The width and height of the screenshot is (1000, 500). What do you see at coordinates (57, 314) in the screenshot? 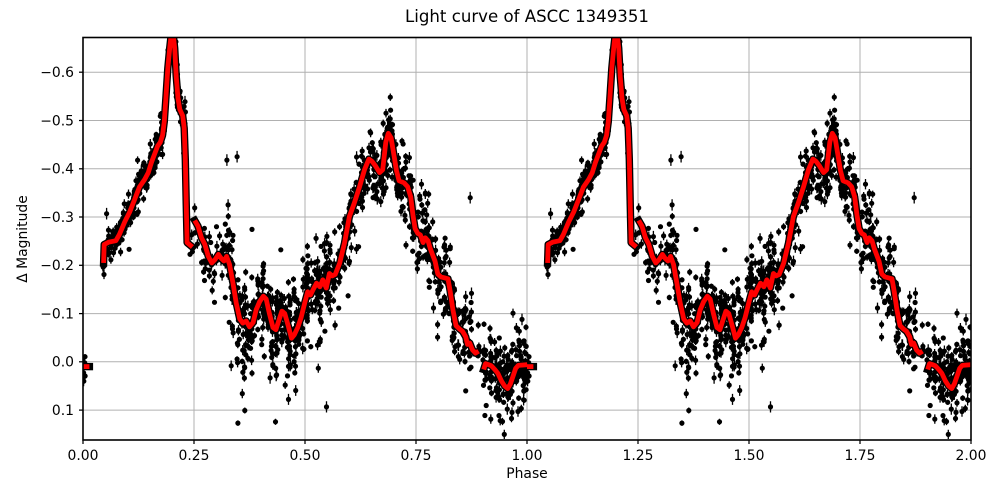
I see `y-tick-label: −0.1` at bounding box center [57, 314].